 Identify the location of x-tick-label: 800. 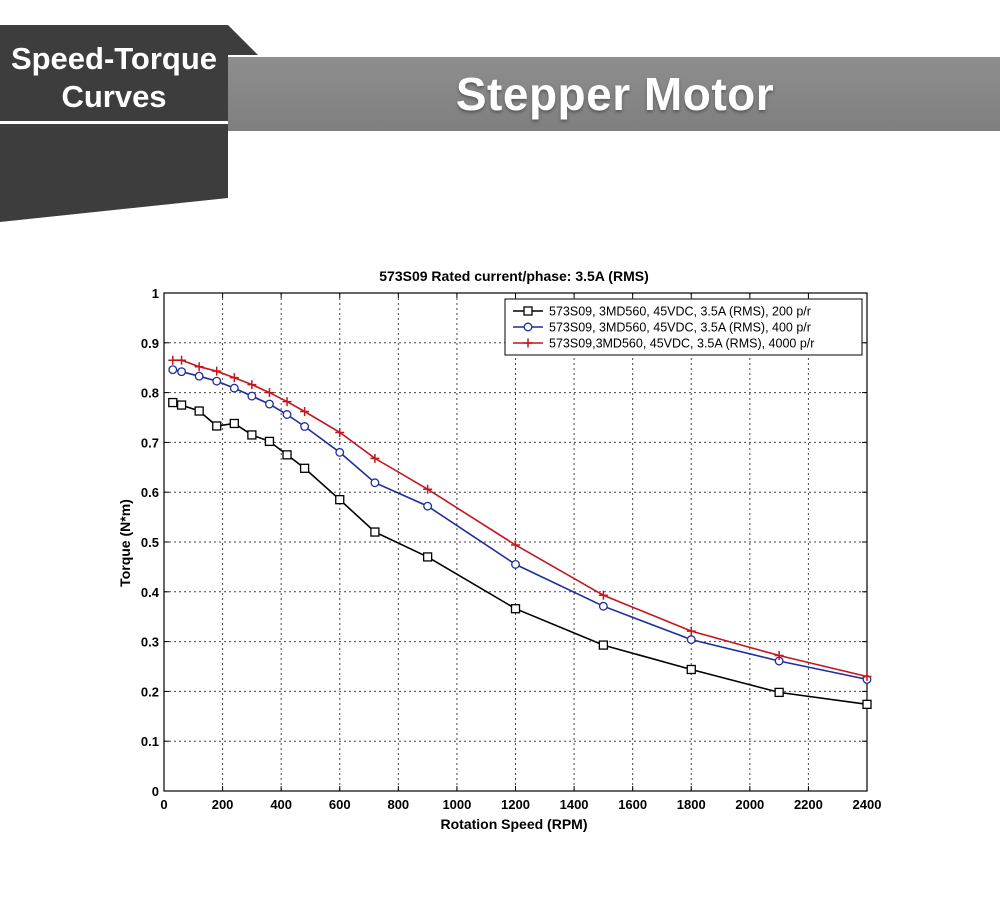
(398, 804).